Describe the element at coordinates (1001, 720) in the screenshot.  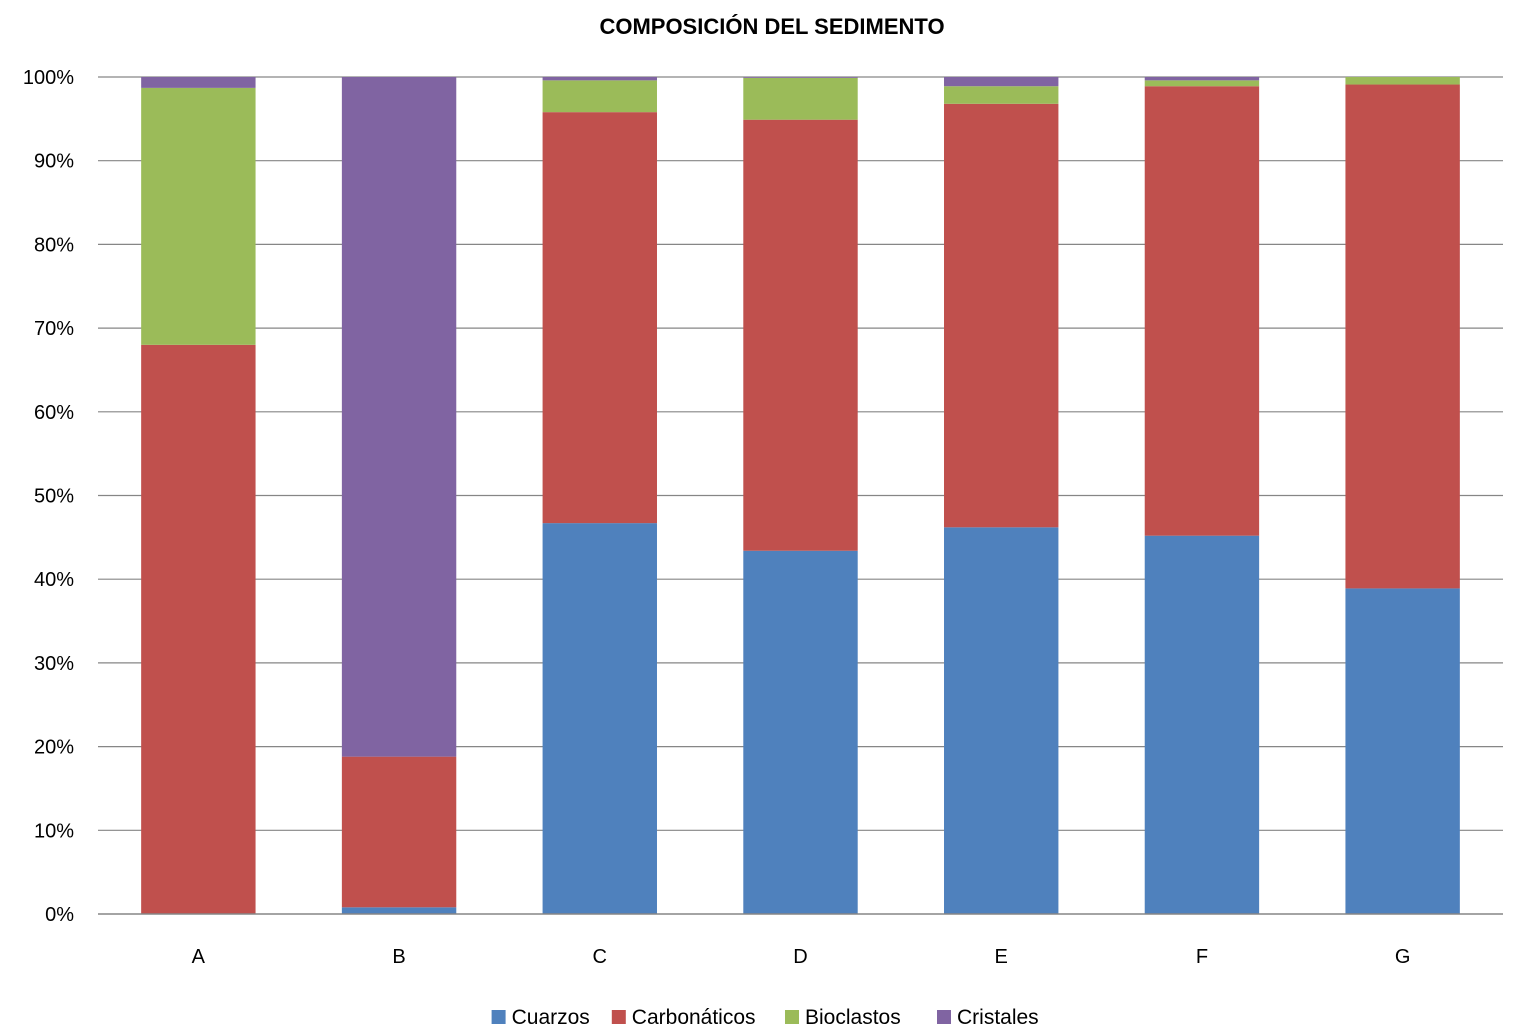
I see `bar-segment-cuarzos-e` at that location.